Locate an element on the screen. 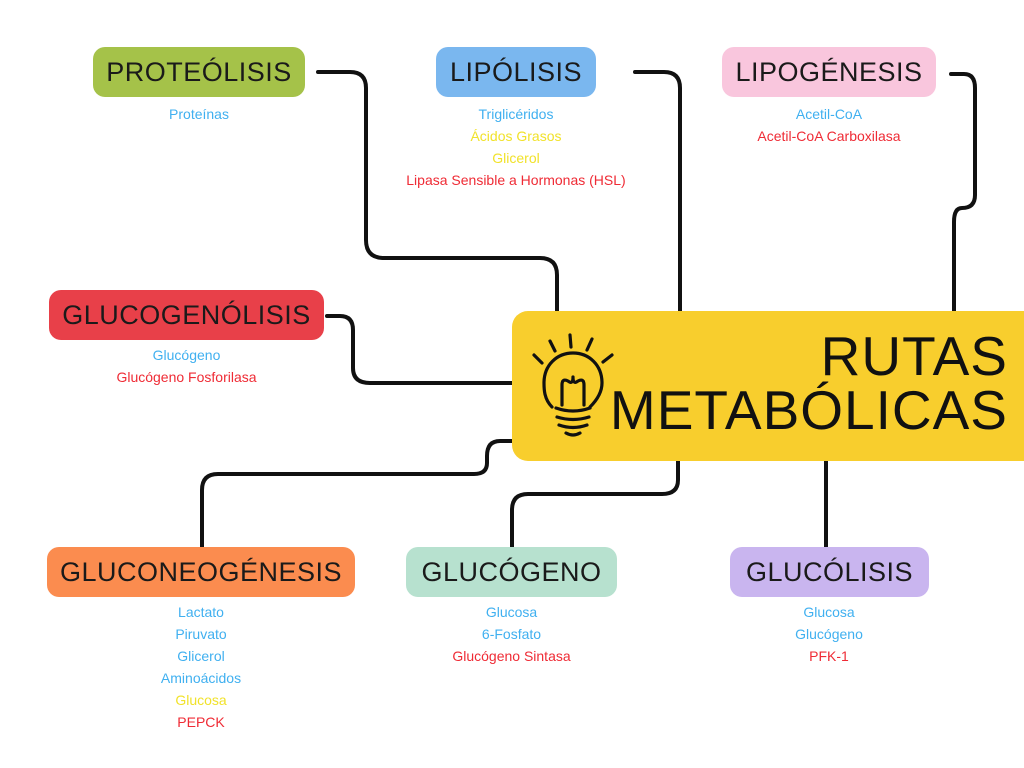 The width and height of the screenshot is (1024, 768). item-gluconeogenesis-4: Glucosa is located at coordinates (201, 700).